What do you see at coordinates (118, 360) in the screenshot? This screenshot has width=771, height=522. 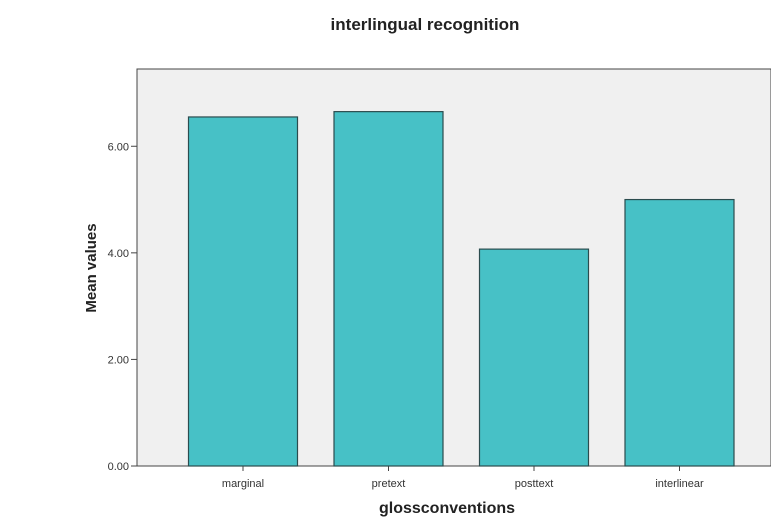 I see `y-tick-label: 2.00` at bounding box center [118, 360].